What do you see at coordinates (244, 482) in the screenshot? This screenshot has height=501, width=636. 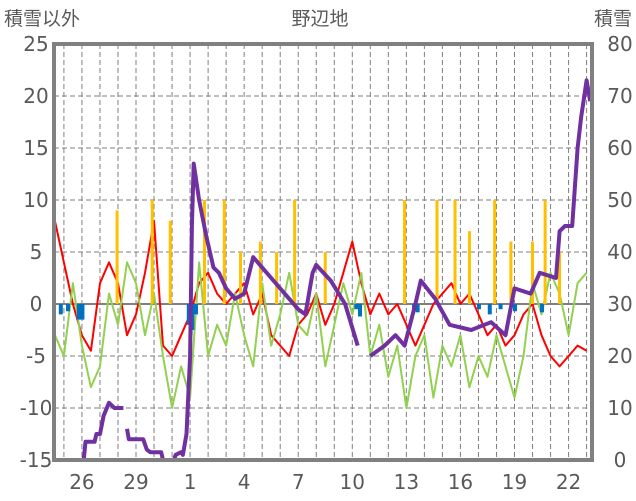 I see `x-tick-label: 4` at bounding box center [244, 482].